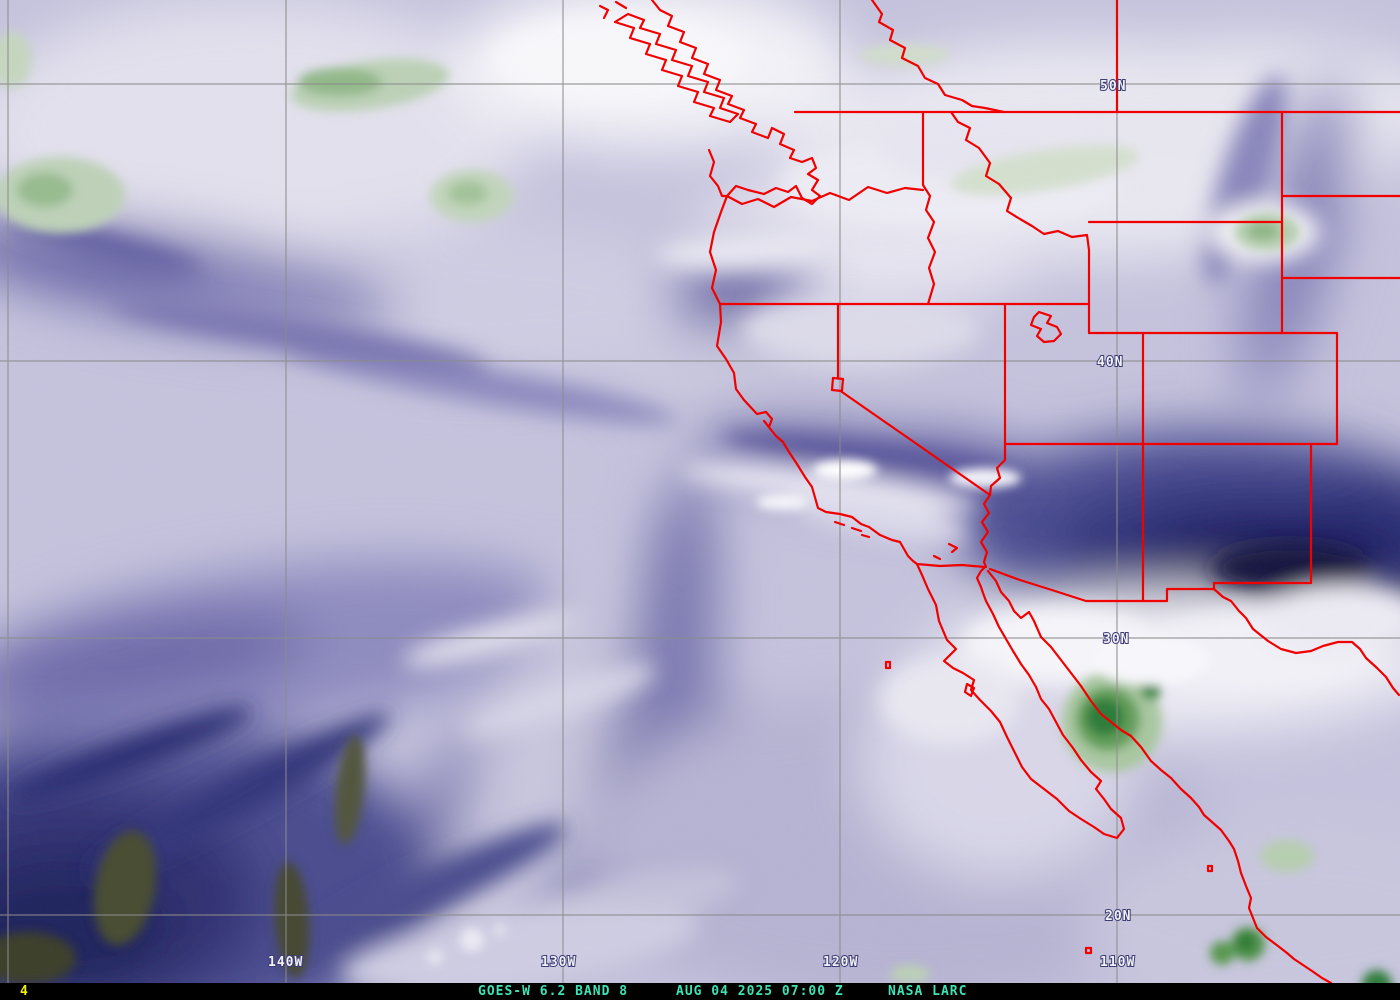 This screenshot has width=1400, height=1000. Describe the element at coordinates (1118, 916) in the screenshot. I see `lat-label-20n: 20N` at that location.